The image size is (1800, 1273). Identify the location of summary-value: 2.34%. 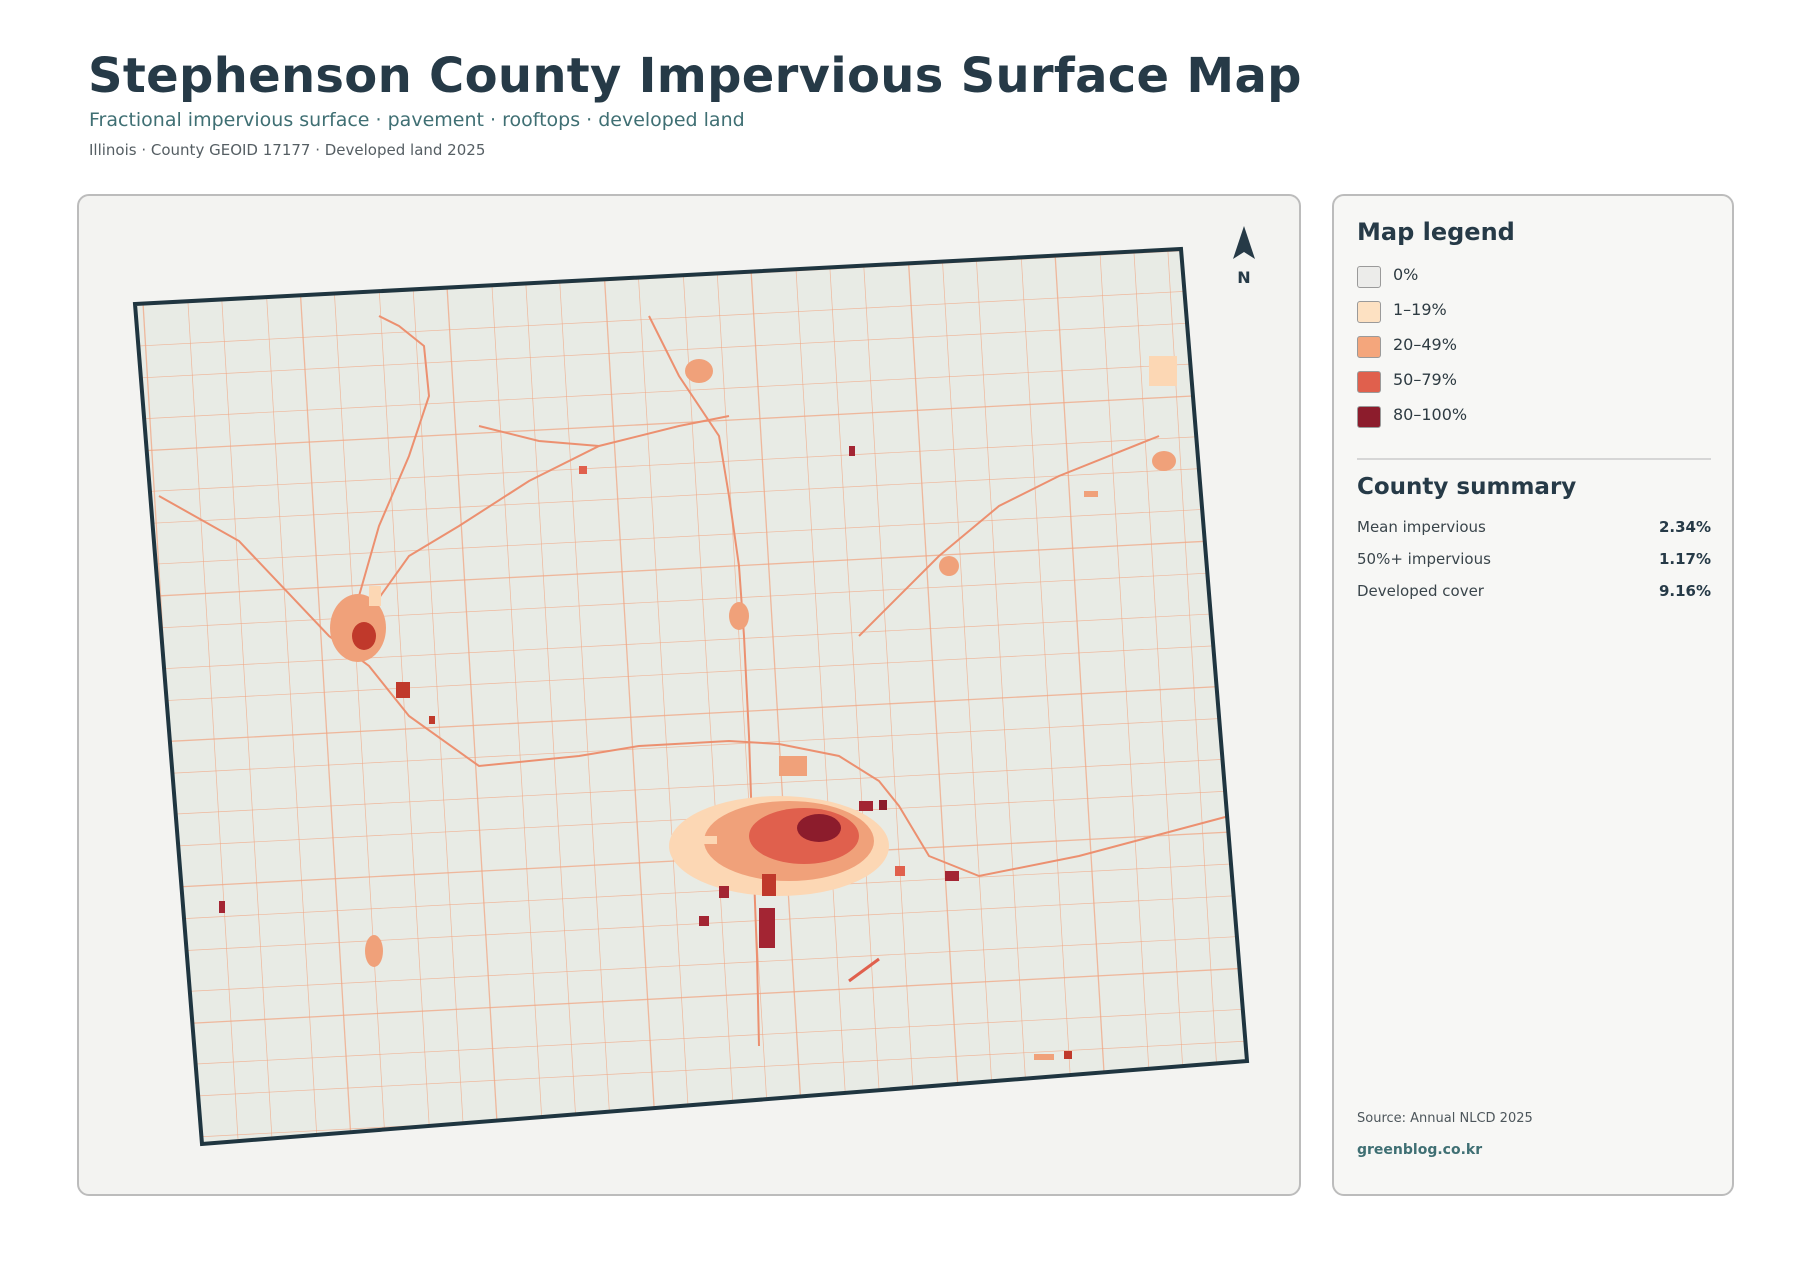
(1684, 527).